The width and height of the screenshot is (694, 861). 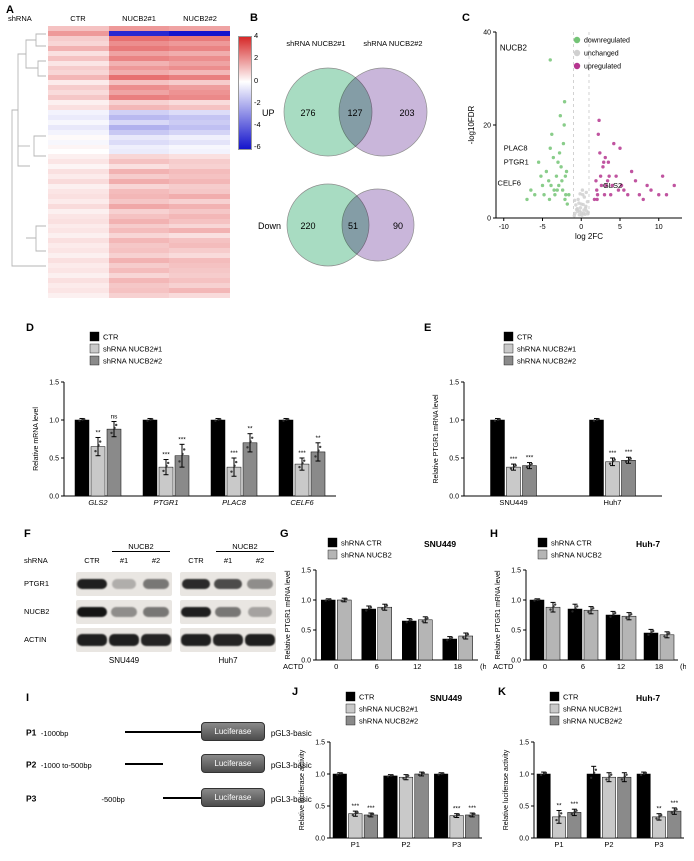 What do you see at coordinates (28, 150) in the screenshot?
I see `dendrogram` at bounding box center [28, 150].